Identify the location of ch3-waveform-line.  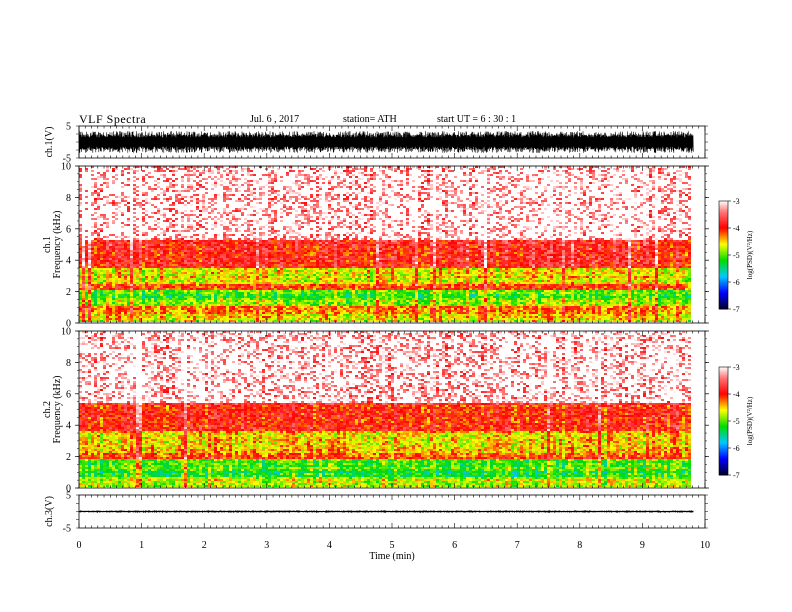
(386, 512).